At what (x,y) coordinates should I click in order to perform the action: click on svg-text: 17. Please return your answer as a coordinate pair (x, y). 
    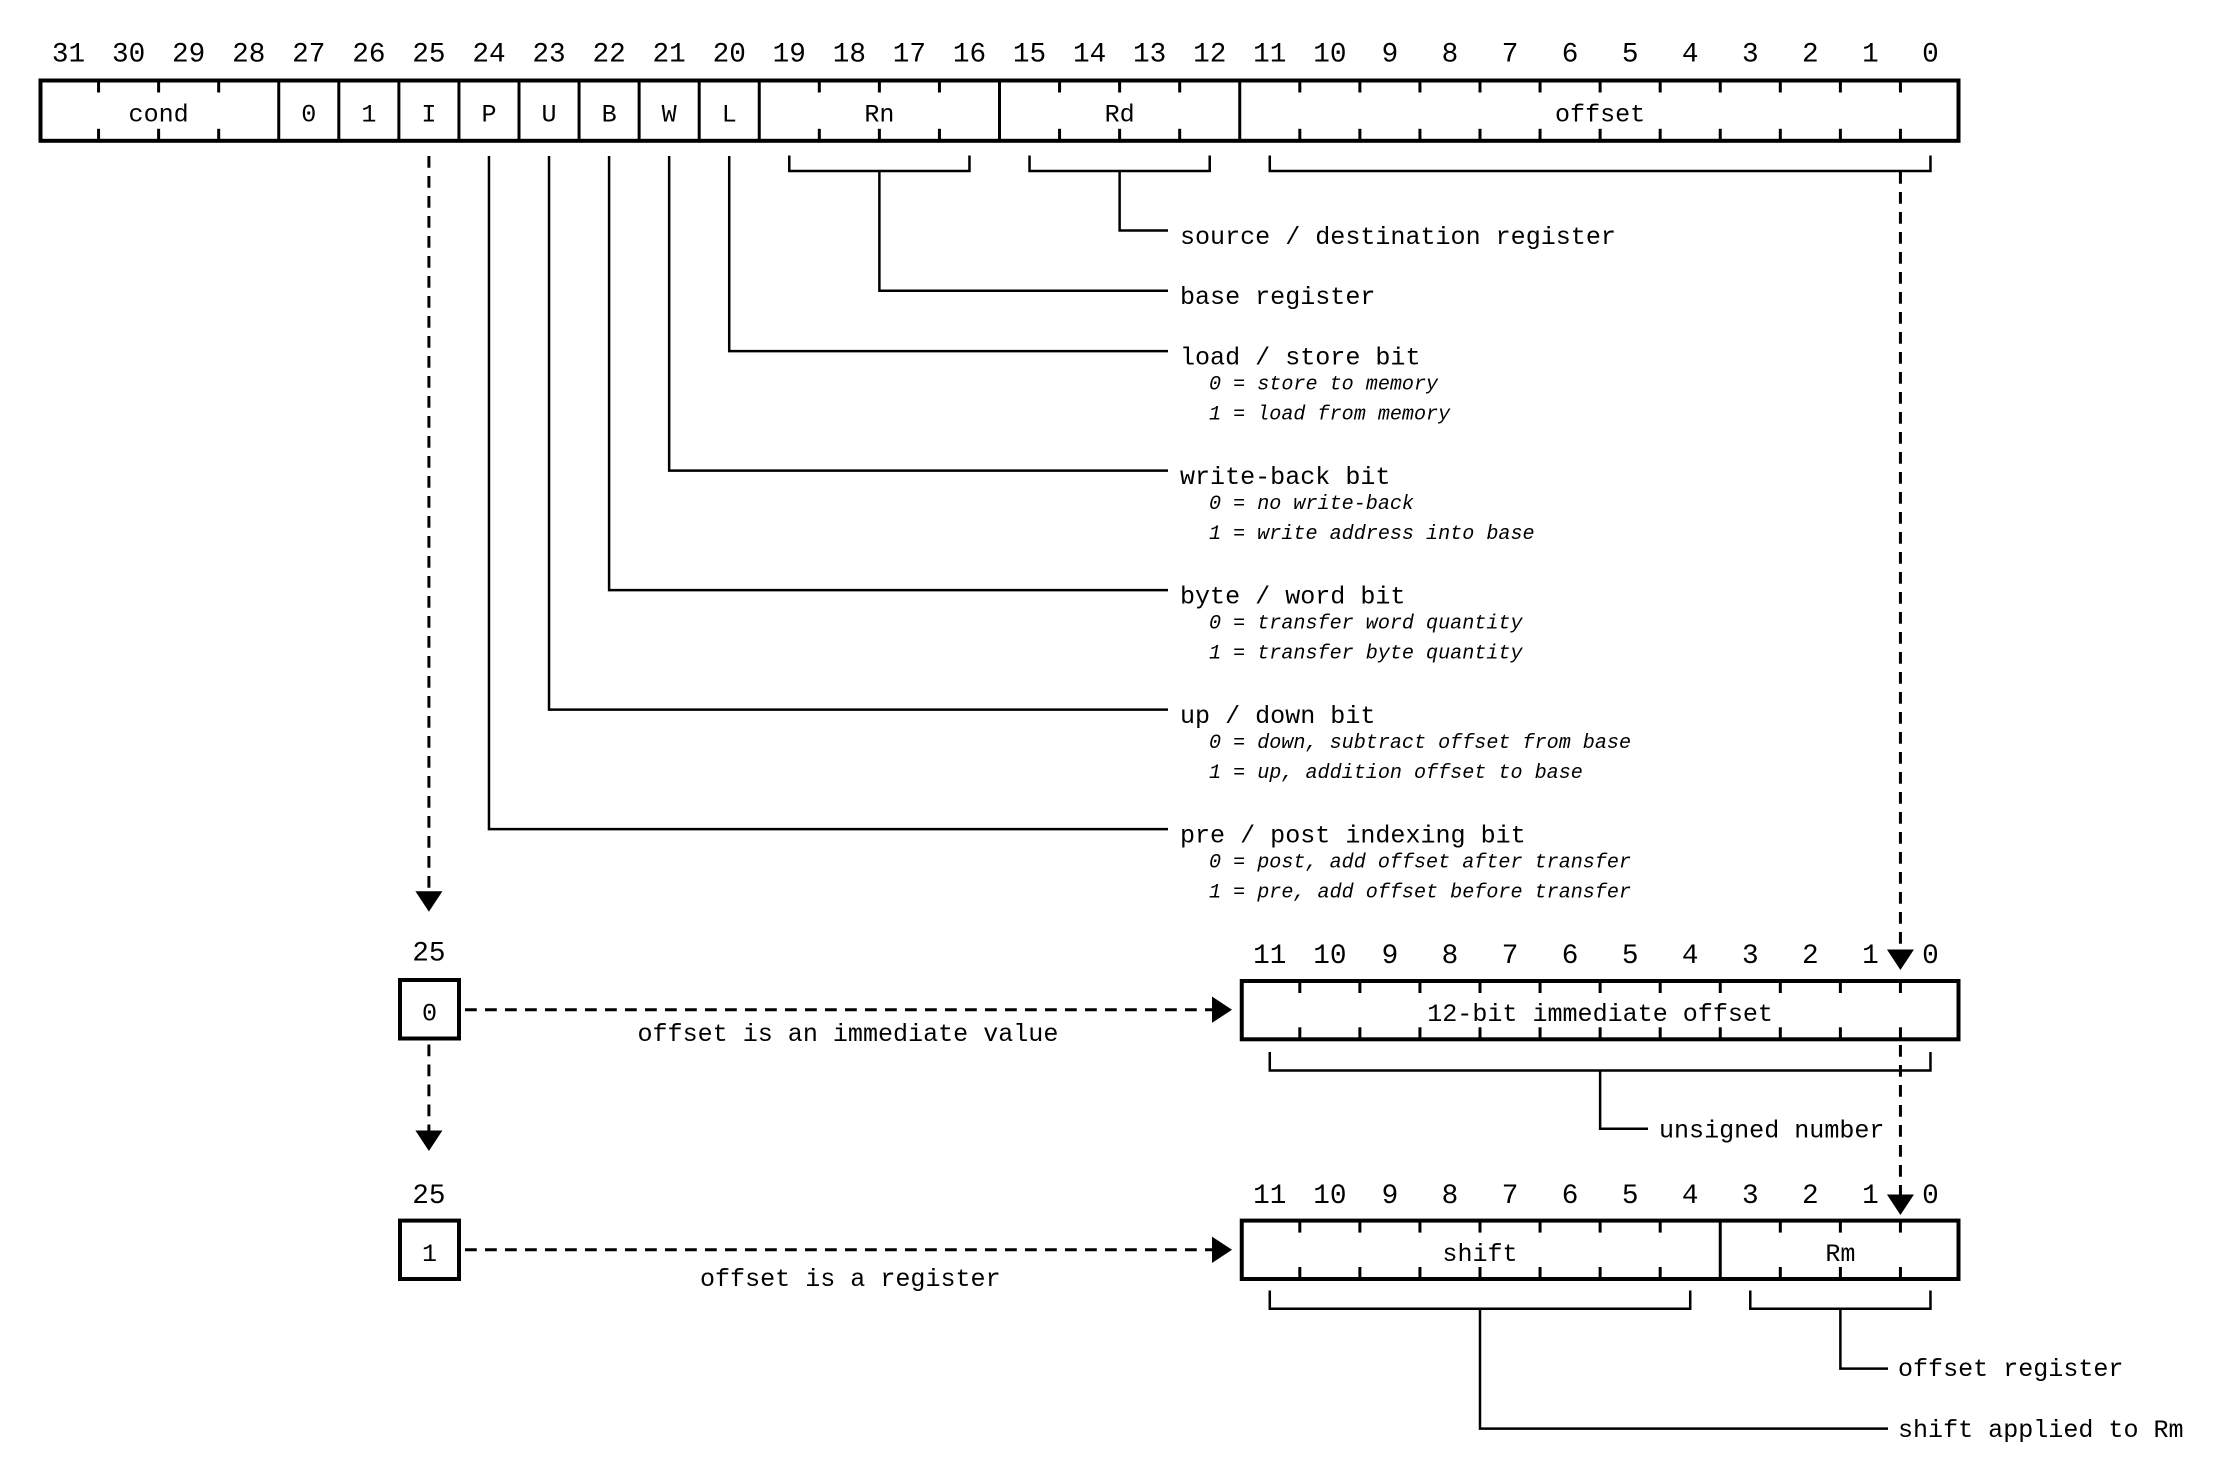
    Looking at the image, I should click on (909, 54).